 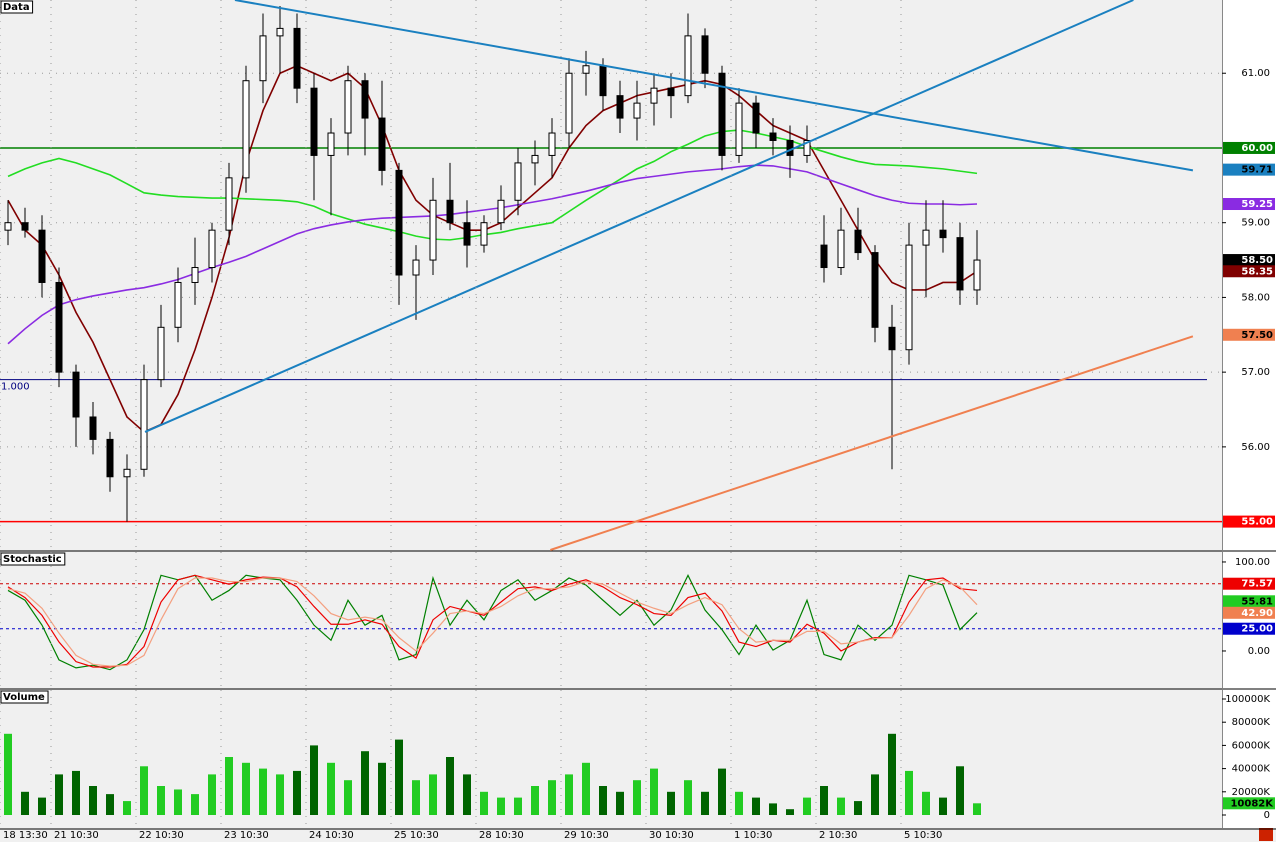 I want to click on value-marker-label: 59.71, so click(x=1257, y=170).